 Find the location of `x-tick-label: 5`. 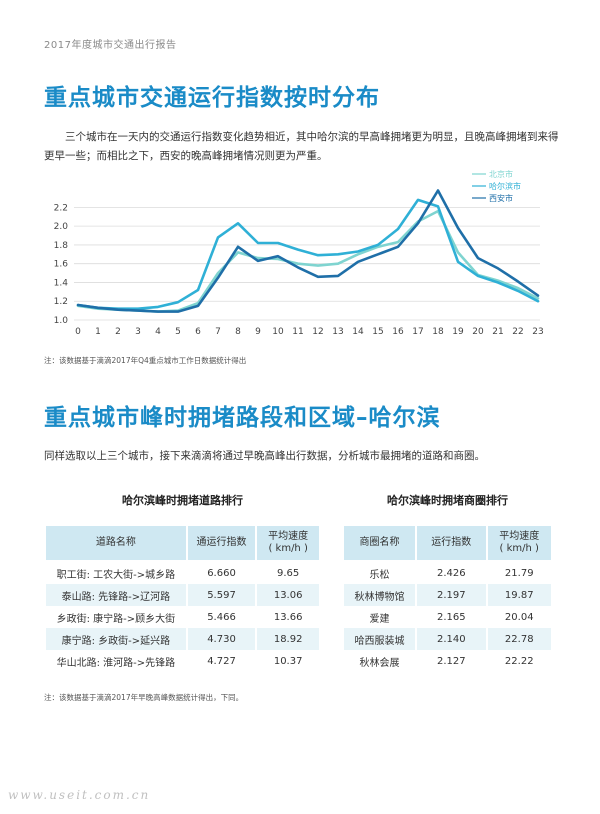

x-tick-label: 5 is located at coordinates (178, 332).